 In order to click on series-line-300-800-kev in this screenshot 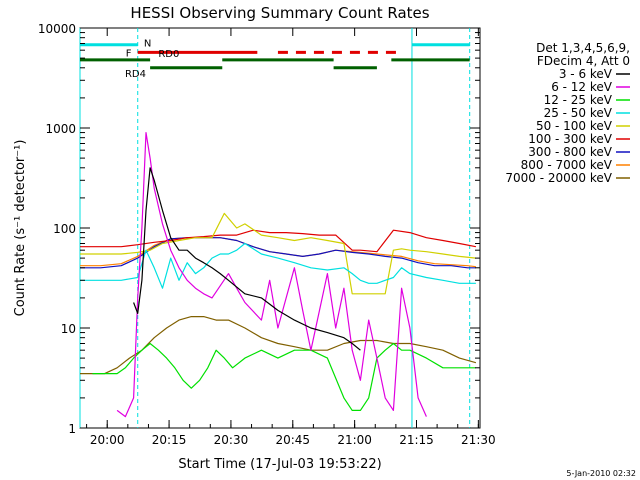, I will do `click(278, 253)`.